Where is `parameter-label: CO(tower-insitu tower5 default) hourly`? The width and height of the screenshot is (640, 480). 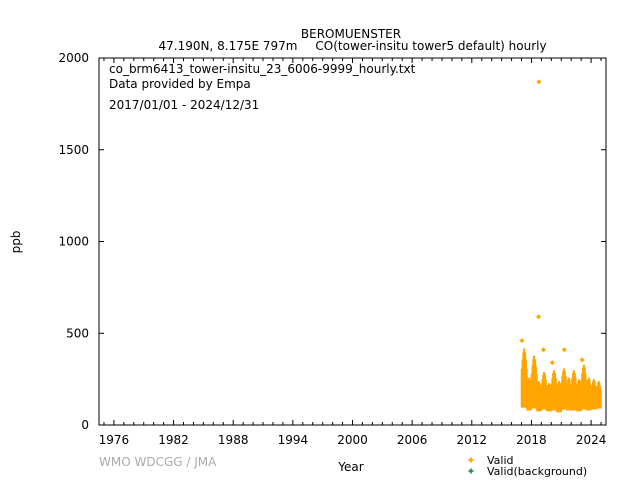
parameter-label: CO(tower-insitu tower5 default) hourly is located at coordinates (430, 46).